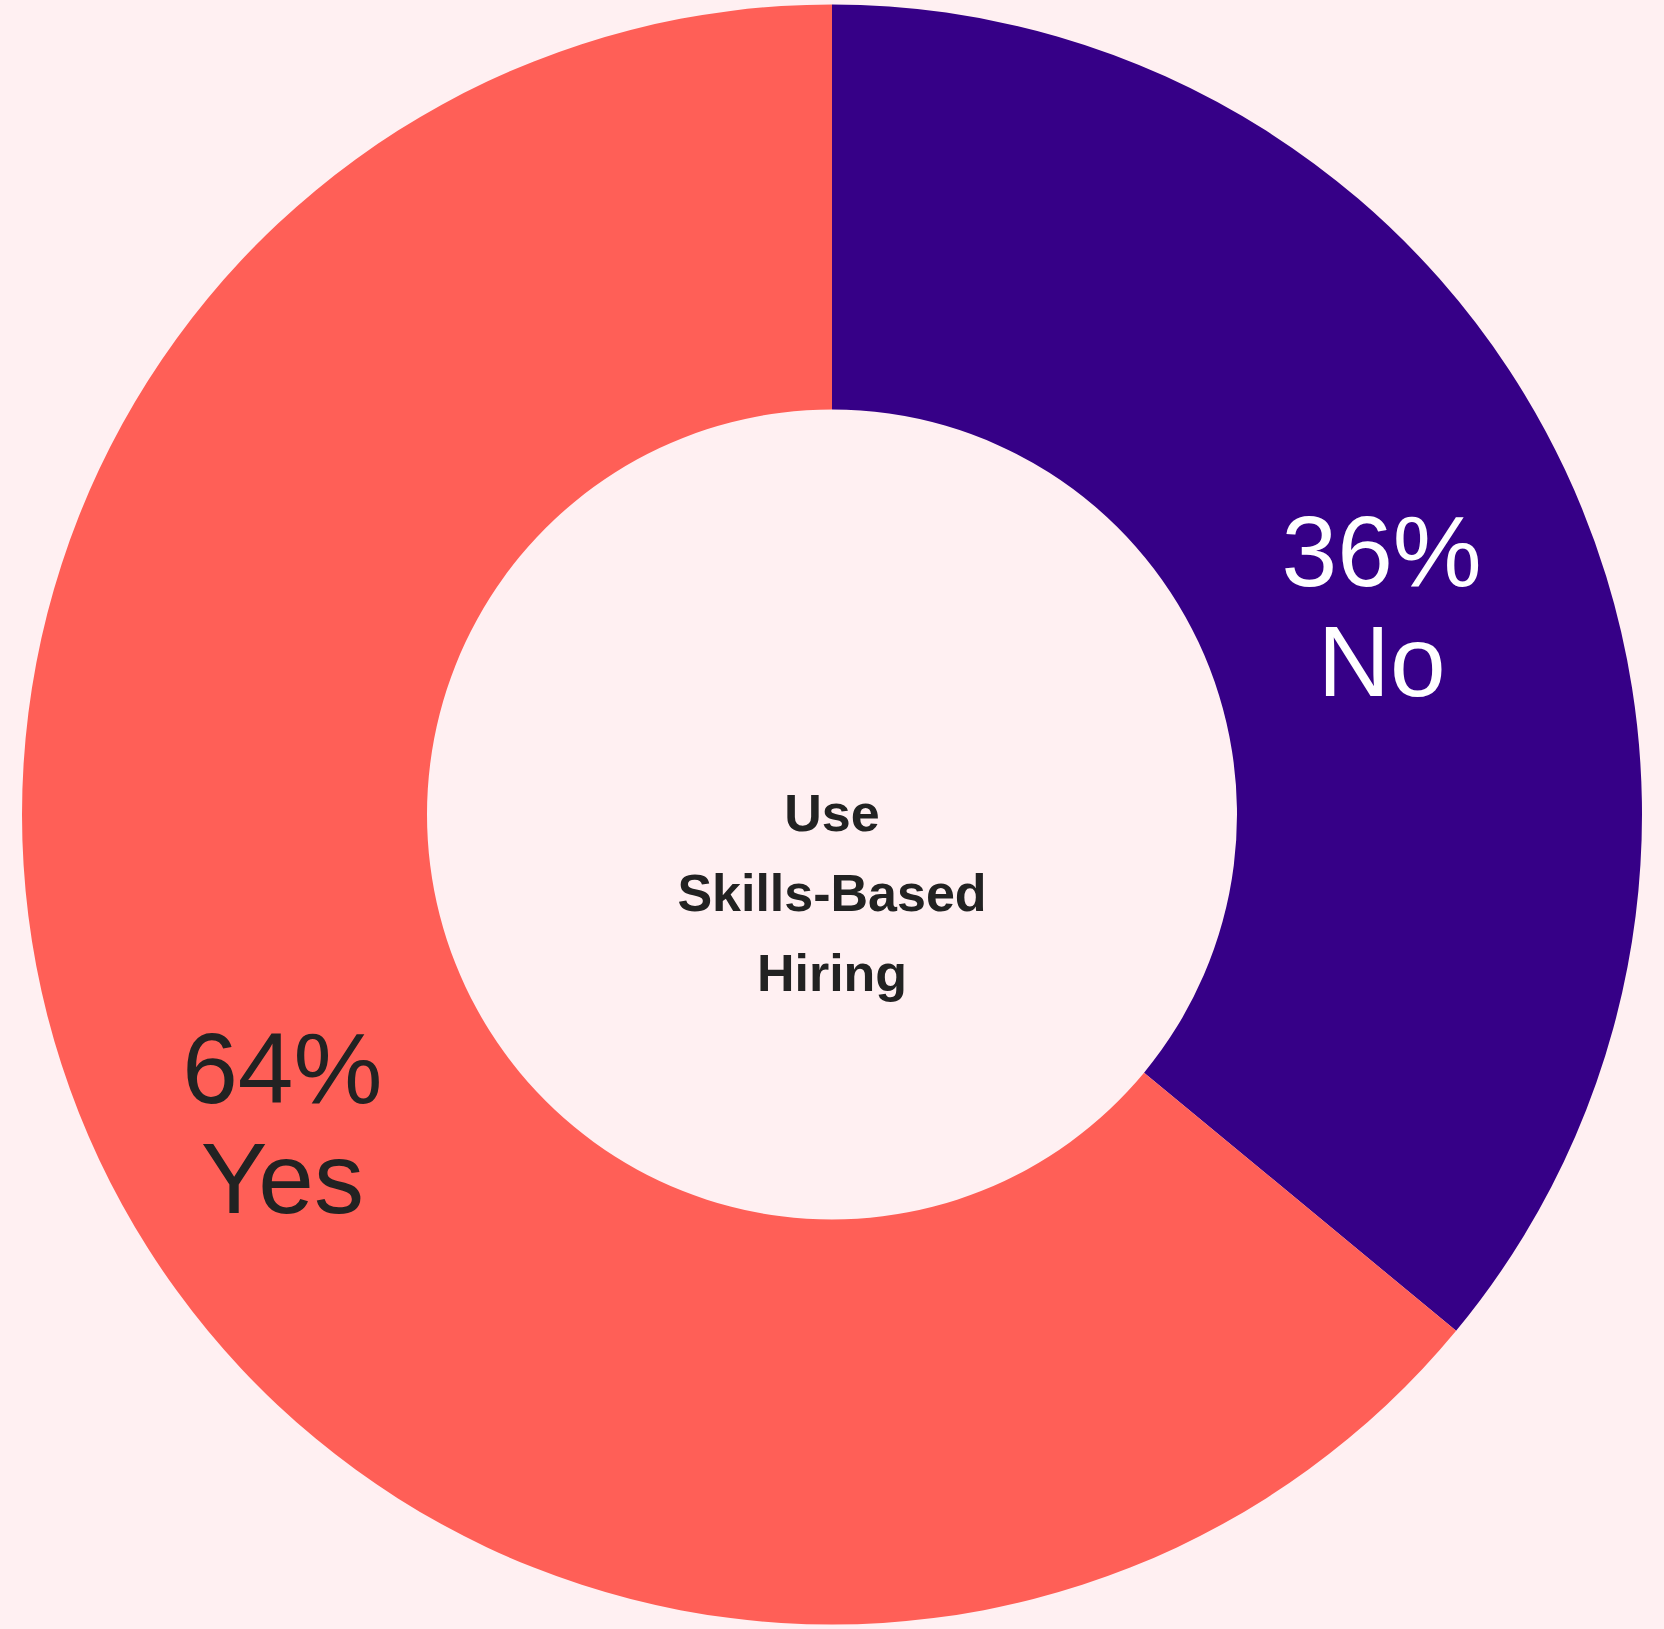 This screenshot has width=1664, height=1629. I want to click on slice-label: Yes, so click(282, 1178).